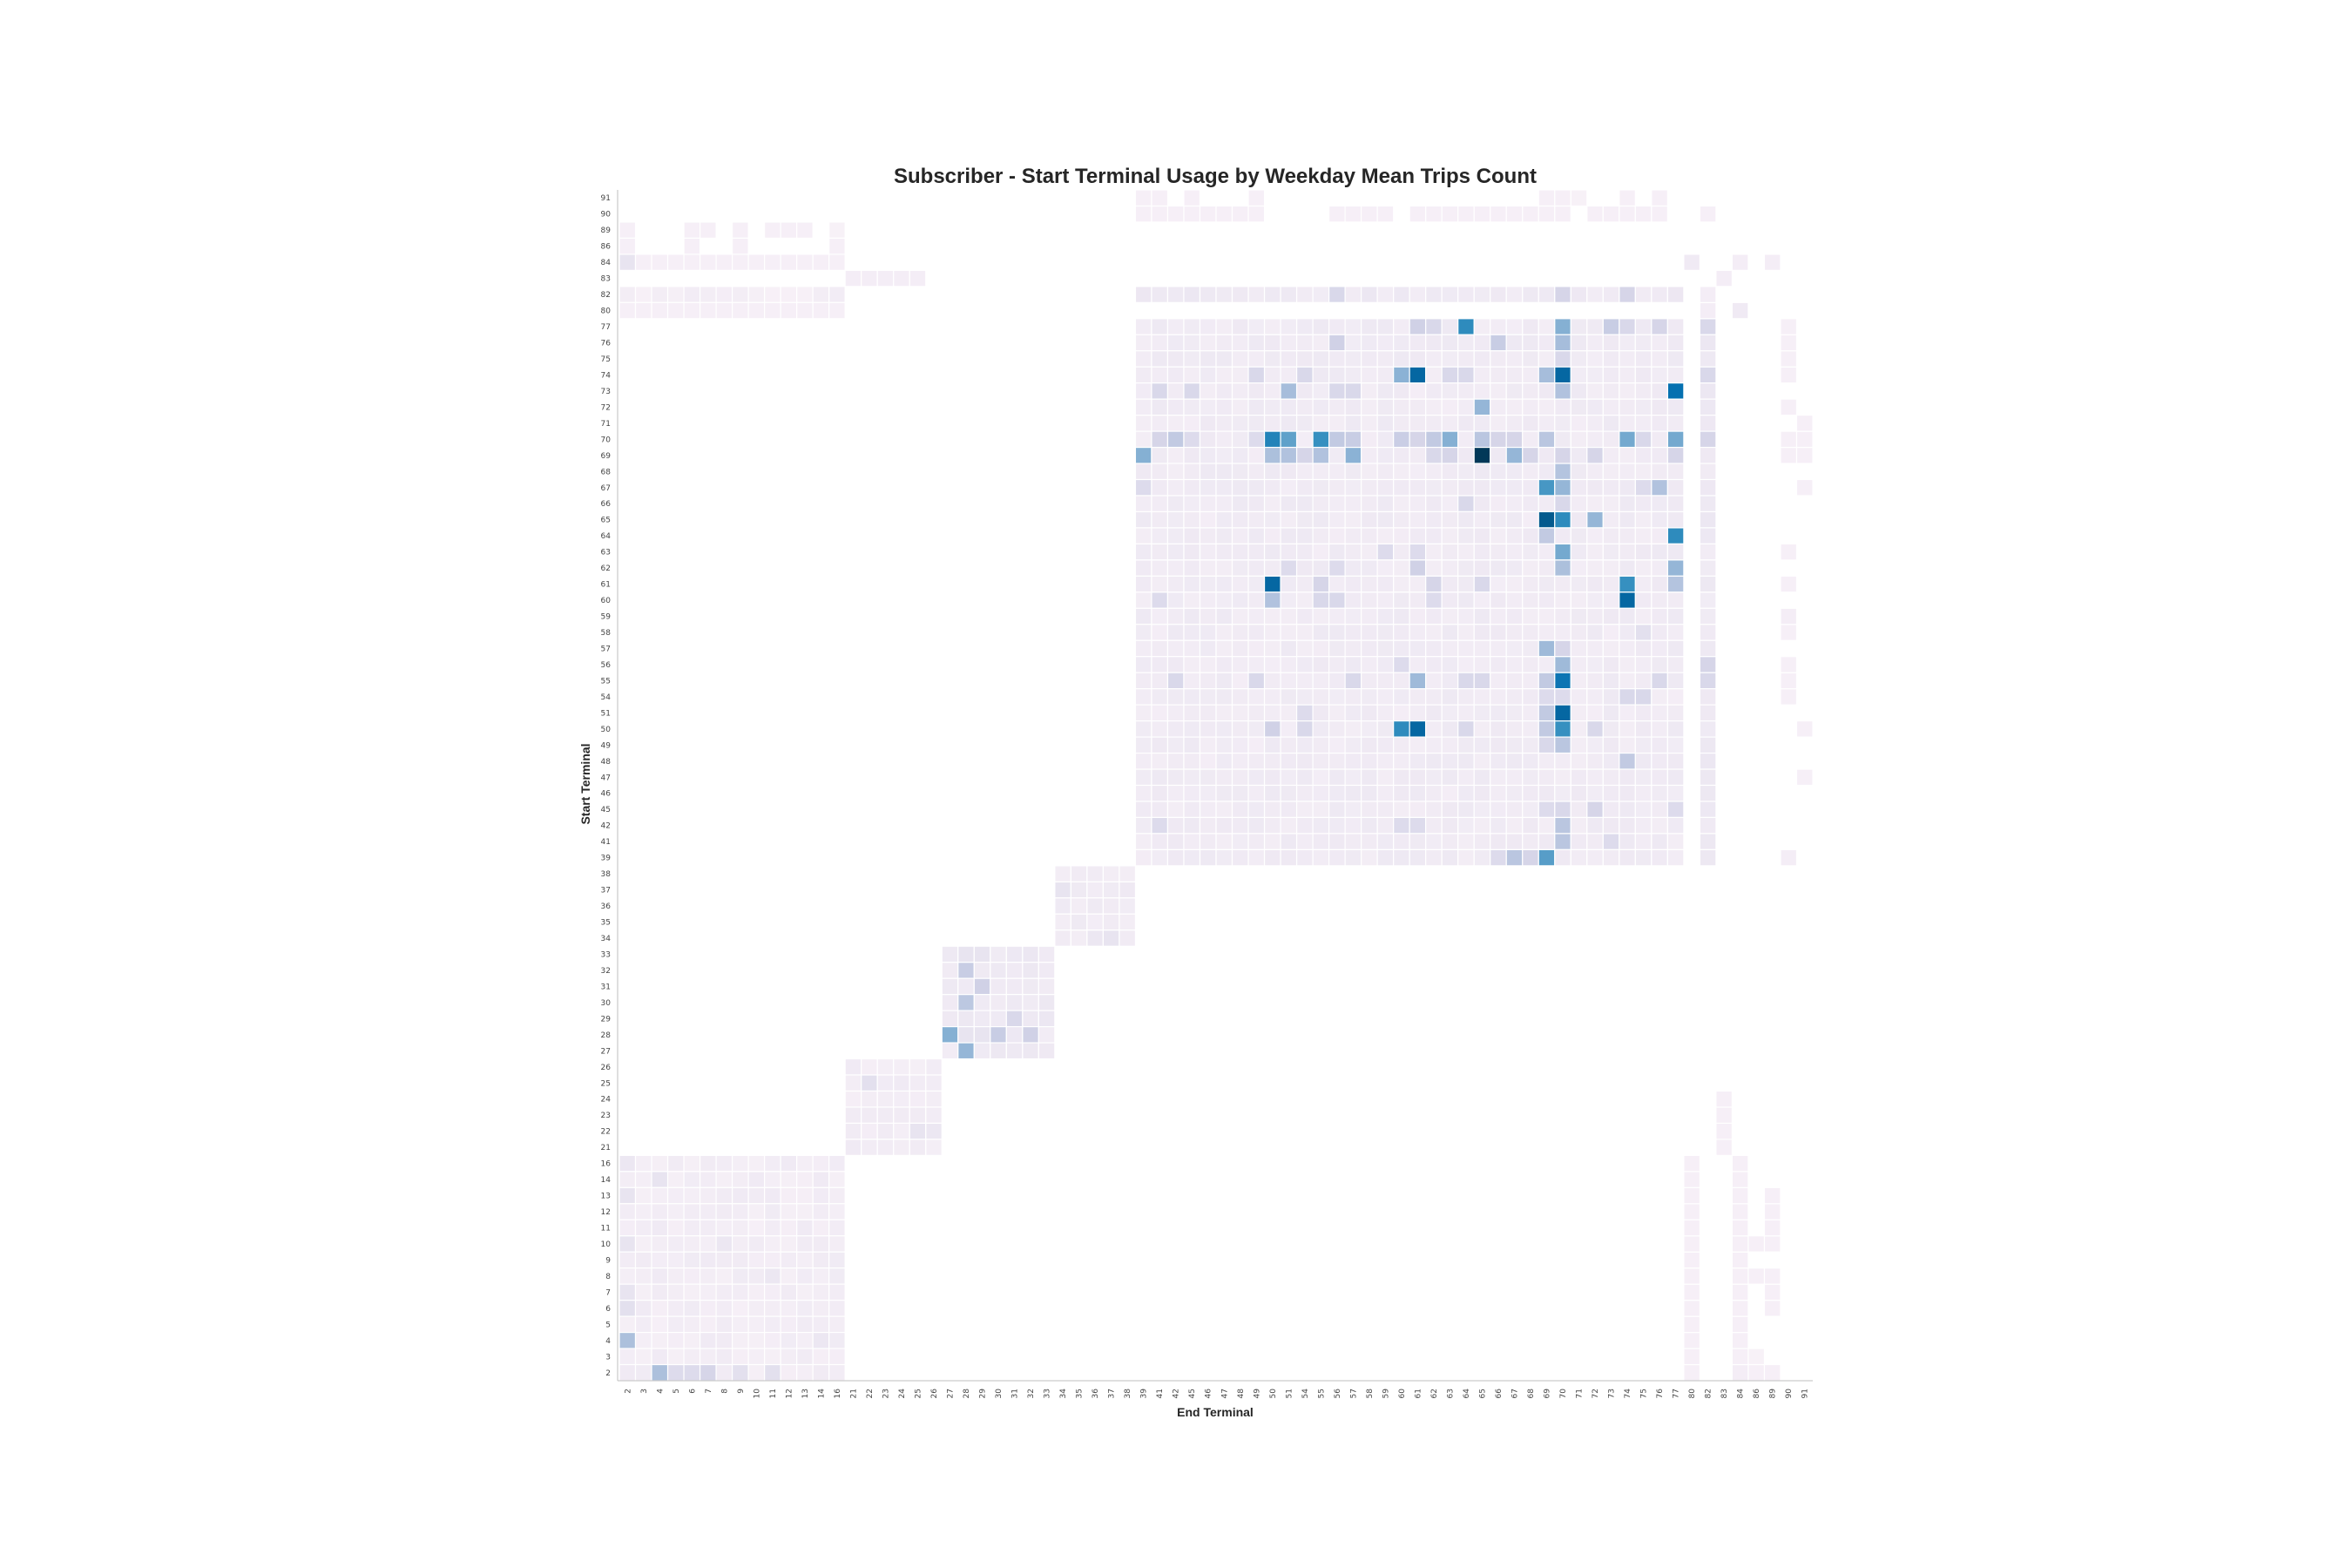 Image resolution: width=2352 pixels, height=1568 pixels. Describe the element at coordinates (999, 1394) in the screenshot. I see `x-tick-label: 30` at that location.